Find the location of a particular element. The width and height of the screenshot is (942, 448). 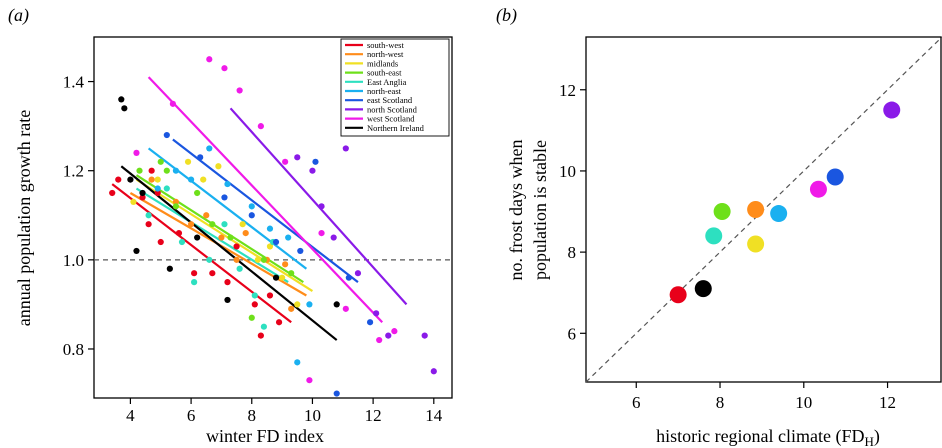

legend-entry: Northern Ireland is located at coordinates (396, 128).